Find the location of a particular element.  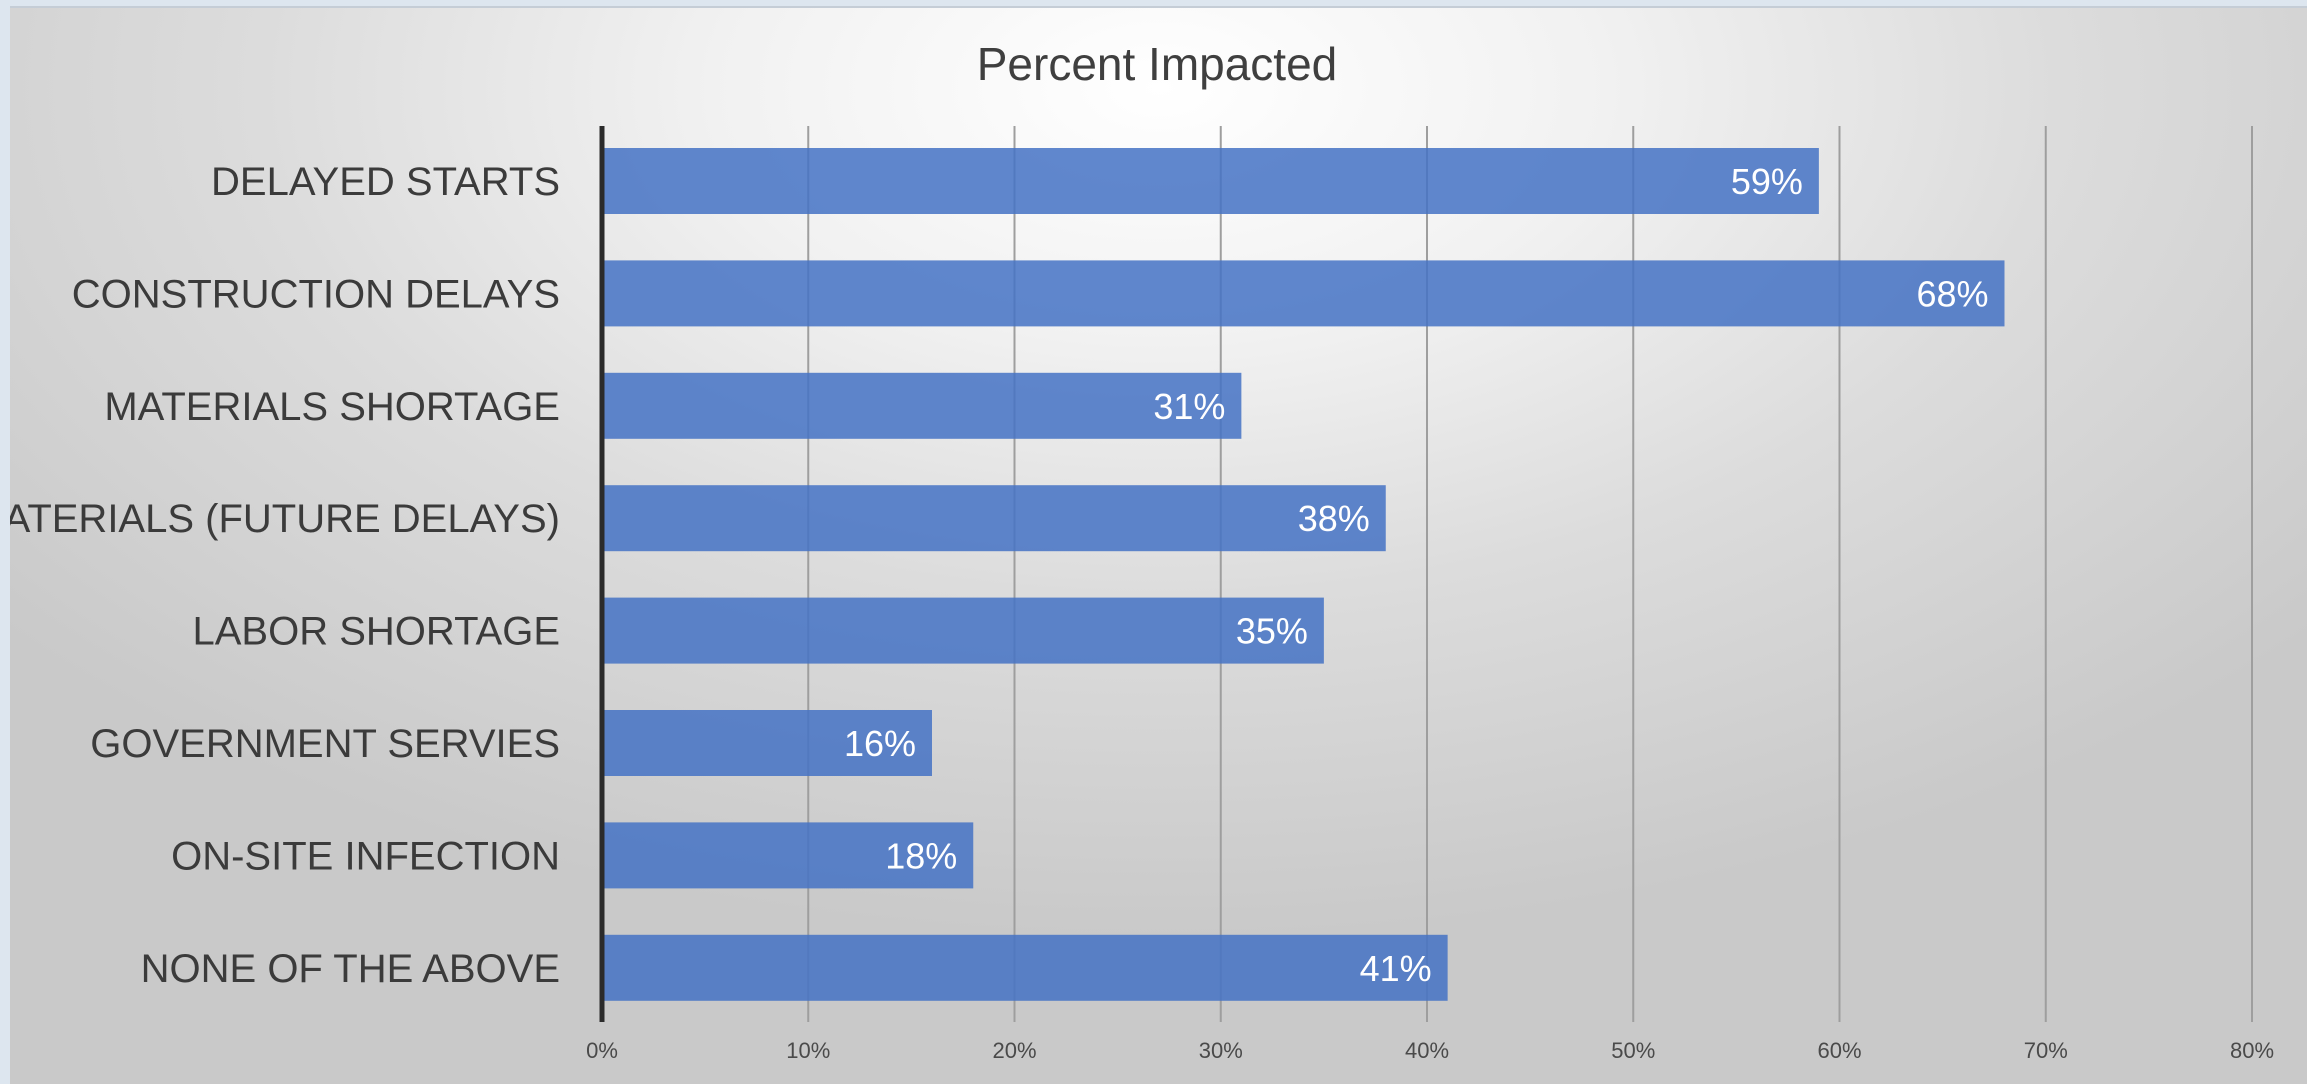

bar-data-label: 68% is located at coordinates (1952, 293).